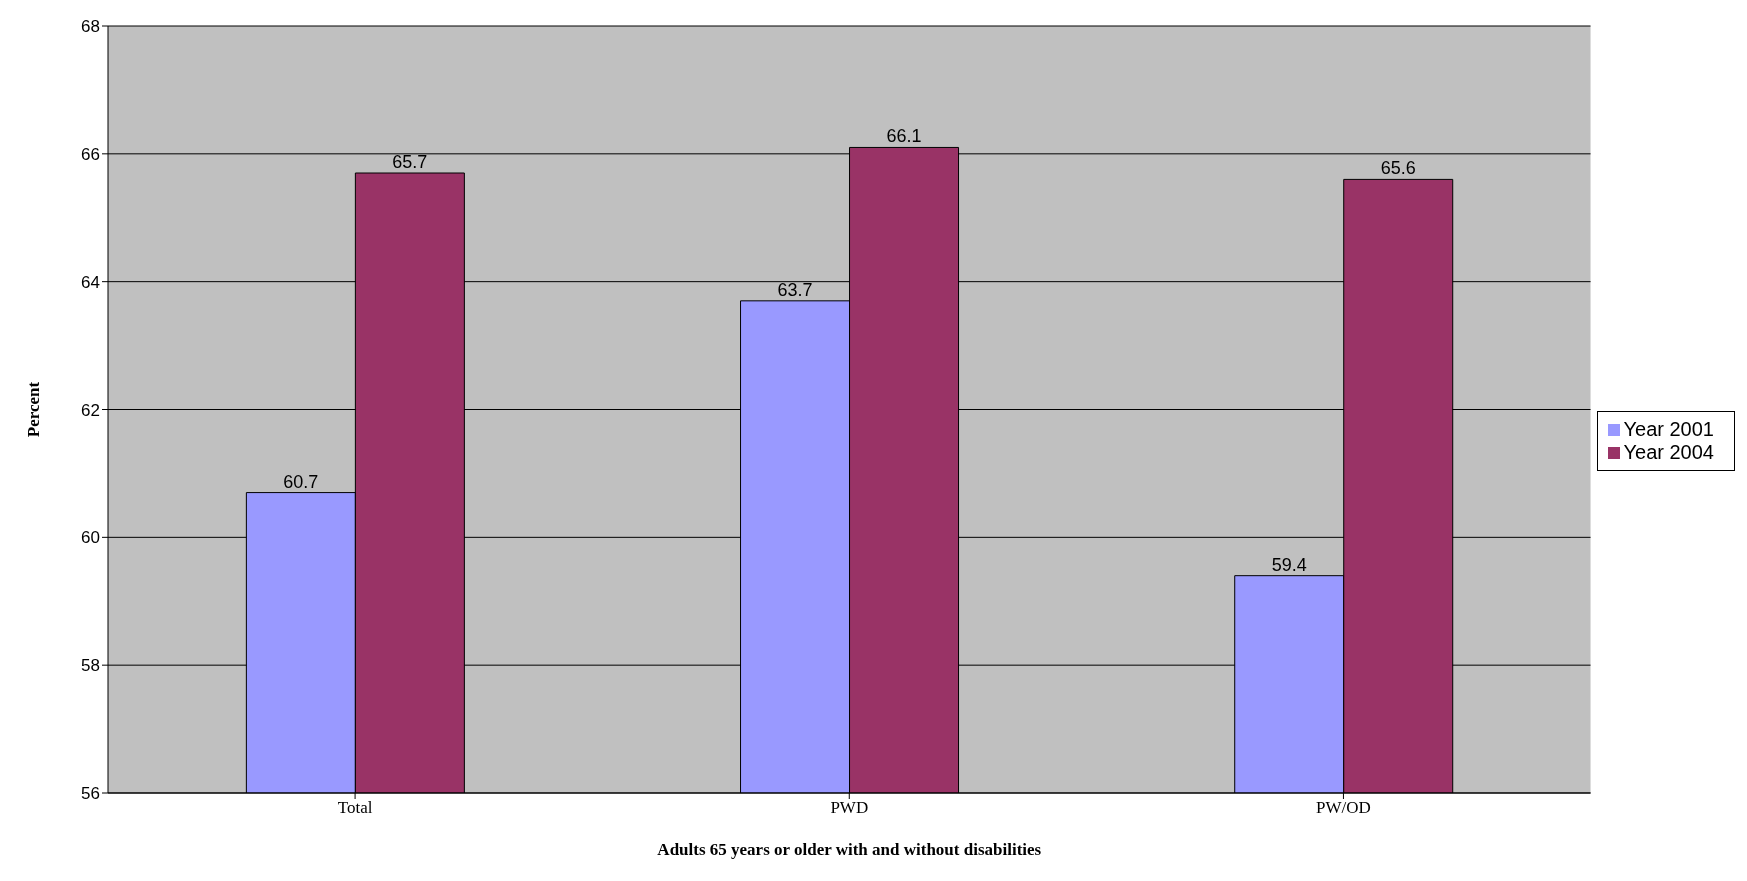 This screenshot has width=1747, height=881. What do you see at coordinates (1668, 428) in the screenshot?
I see `legend-label: Year 2001` at bounding box center [1668, 428].